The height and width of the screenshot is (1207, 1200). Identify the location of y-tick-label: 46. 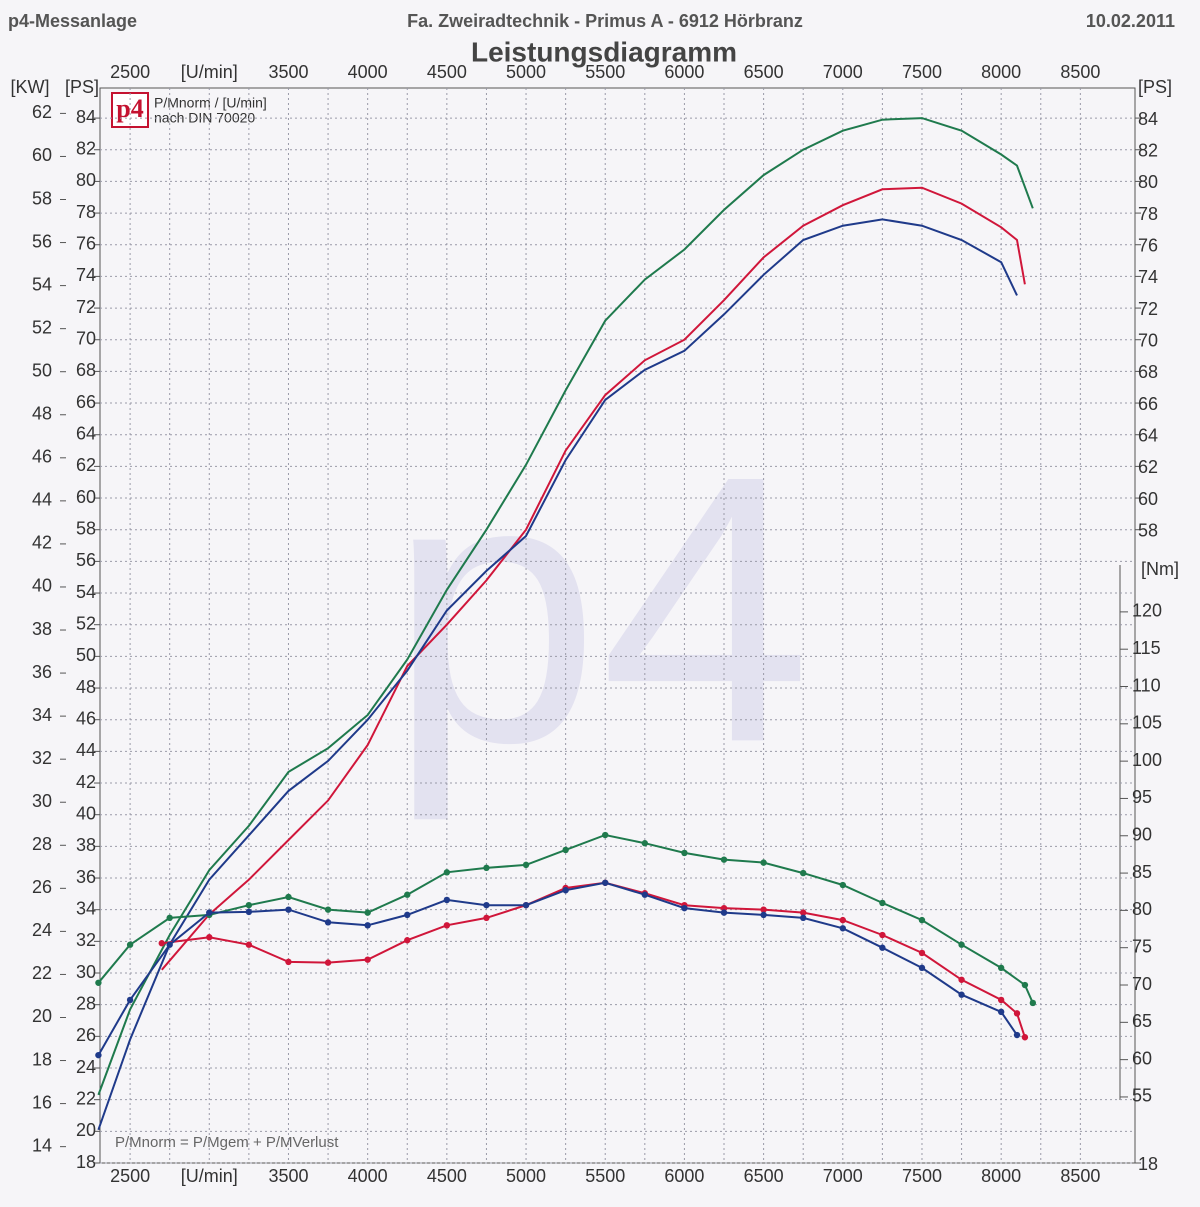
(86, 718).